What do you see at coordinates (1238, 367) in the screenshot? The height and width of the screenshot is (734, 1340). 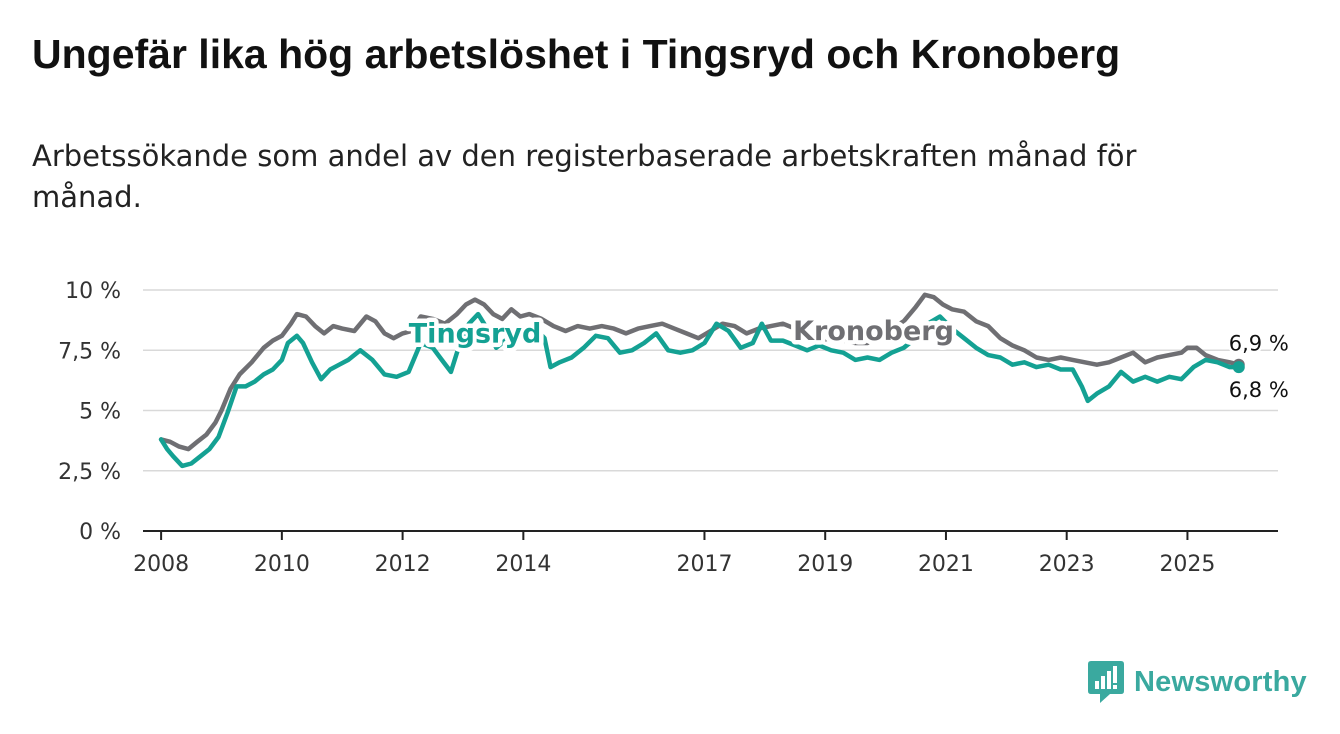 I see `series-endpoint-tingsryd` at bounding box center [1238, 367].